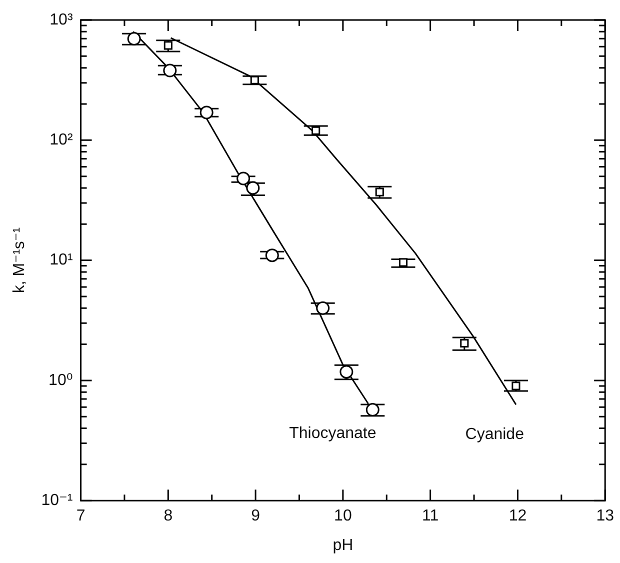 This screenshot has height=563, width=620. What do you see at coordinates (168, 516) in the screenshot?
I see `x-tick-label: 8` at bounding box center [168, 516].